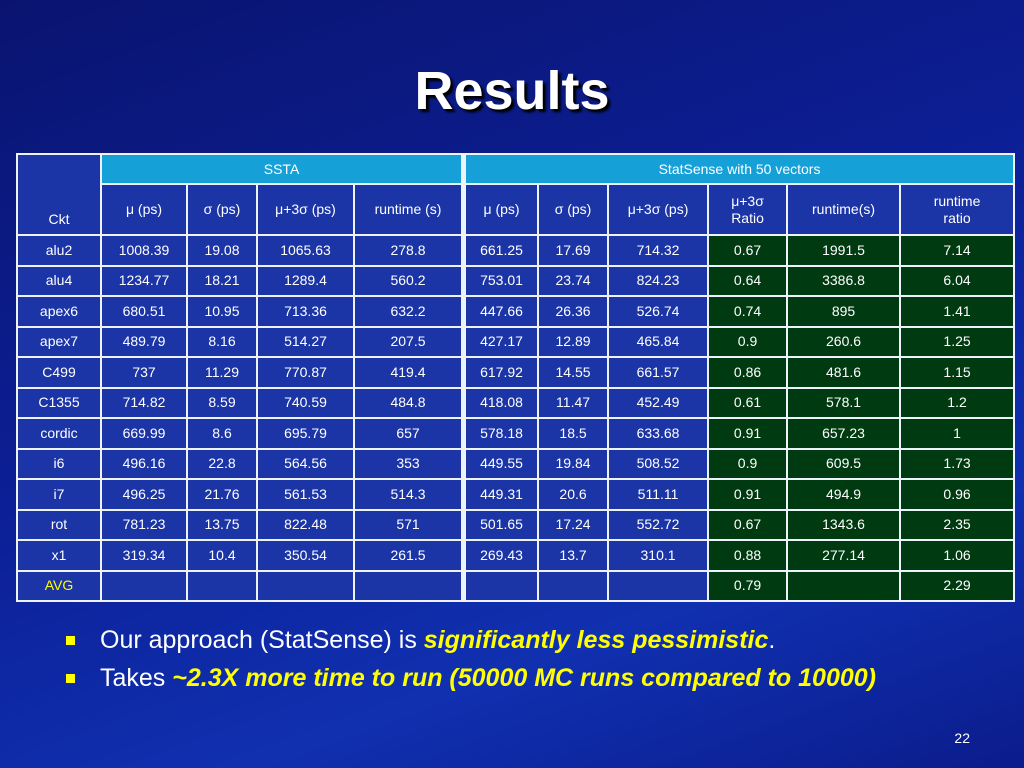 This screenshot has height=768, width=1024. Describe the element at coordinates (59, 311) in the screenshot. I see `row-label: apex6` at that location.